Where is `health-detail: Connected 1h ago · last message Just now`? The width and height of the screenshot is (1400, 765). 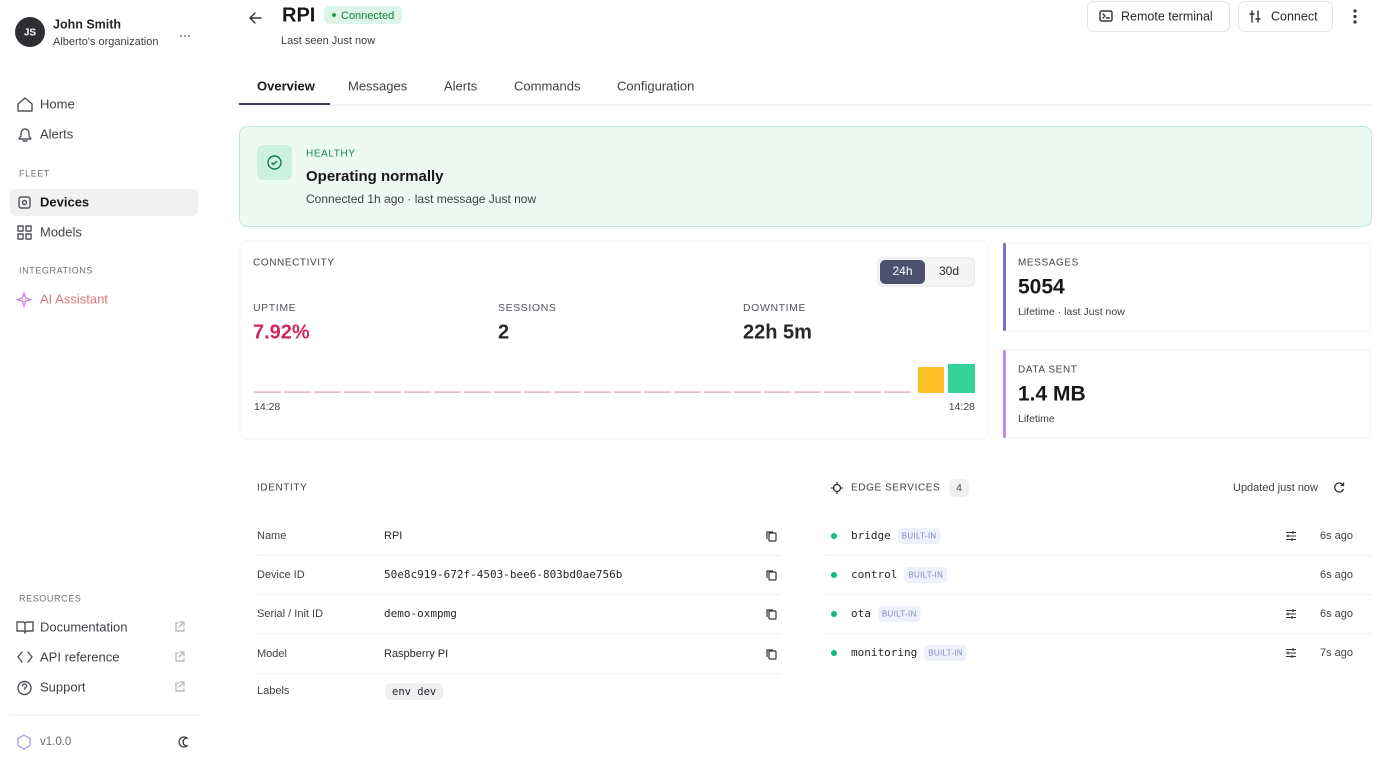
health-detail: Connected 1h ago · last message Just now is located at coordinates (421, 199).